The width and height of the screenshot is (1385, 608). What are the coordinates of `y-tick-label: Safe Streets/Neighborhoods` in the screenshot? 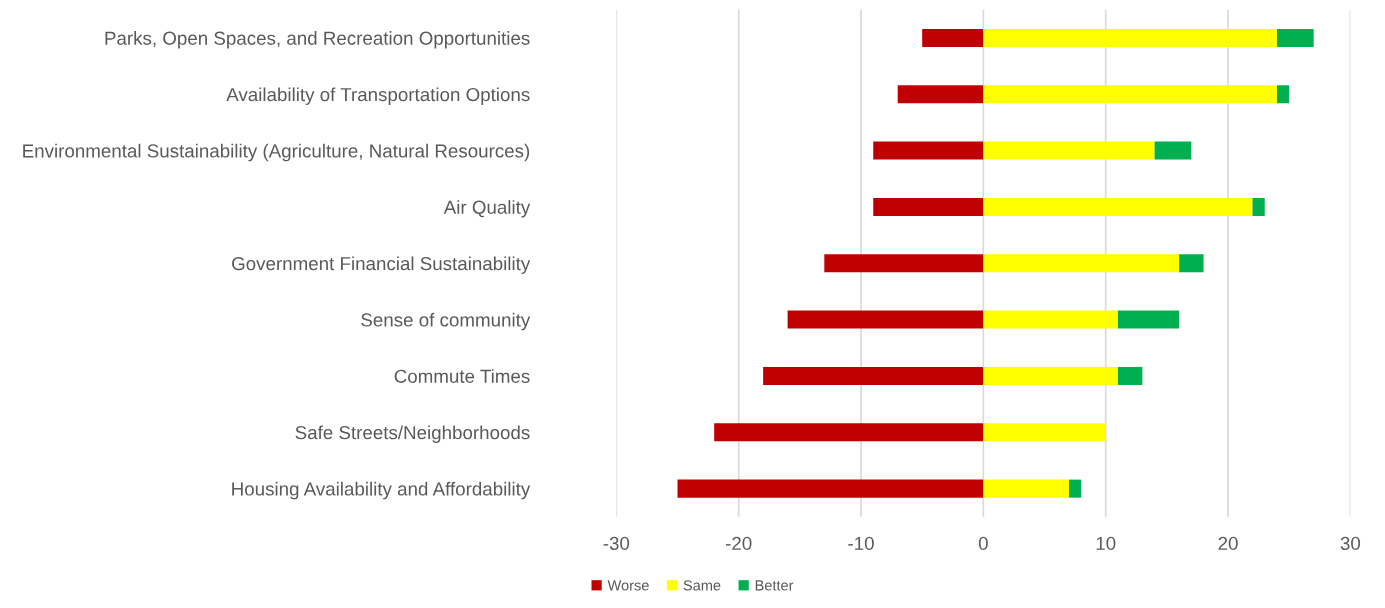 It's located at (412, 434).